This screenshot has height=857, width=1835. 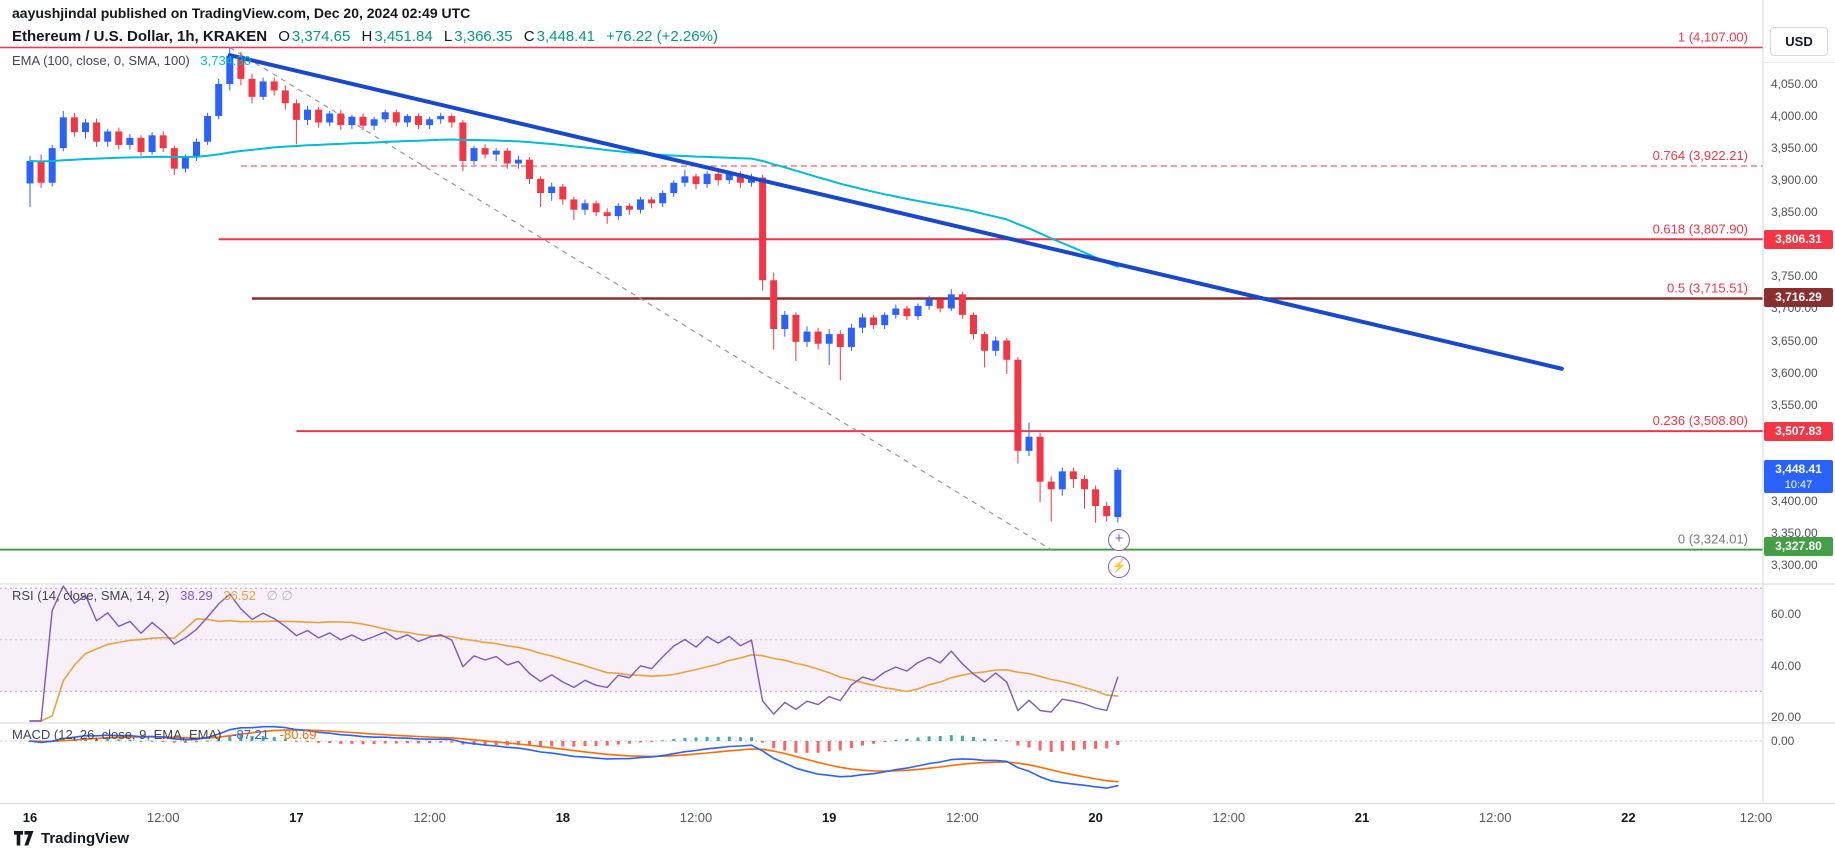 What do you see at coordinates (1707, 288) in the screenshot?
I see `fib-level-label: 0.5 (3,715.51)` at bounding box center [1707, 288].